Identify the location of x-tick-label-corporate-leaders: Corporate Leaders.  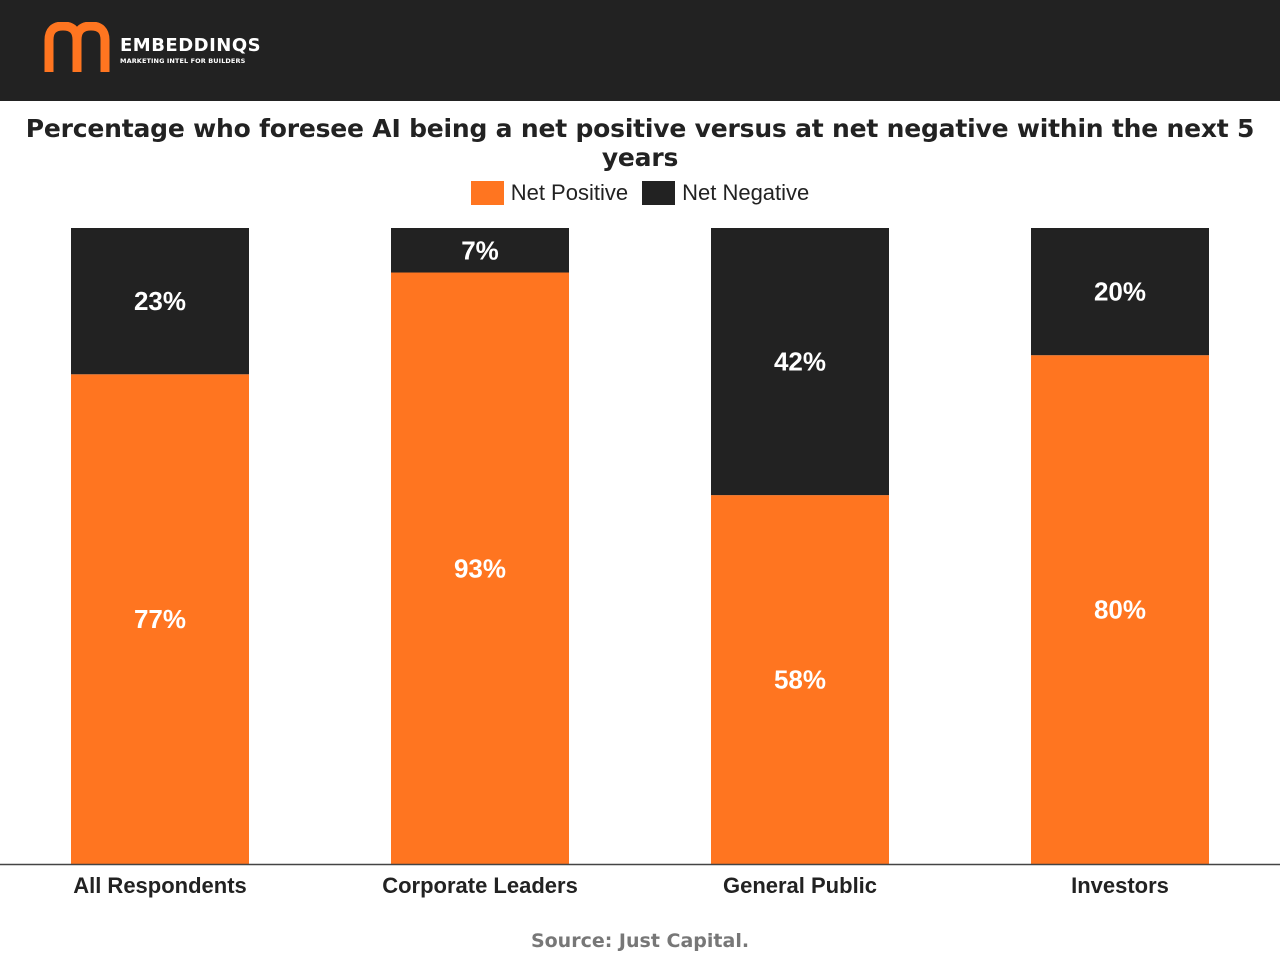
(480, 885).